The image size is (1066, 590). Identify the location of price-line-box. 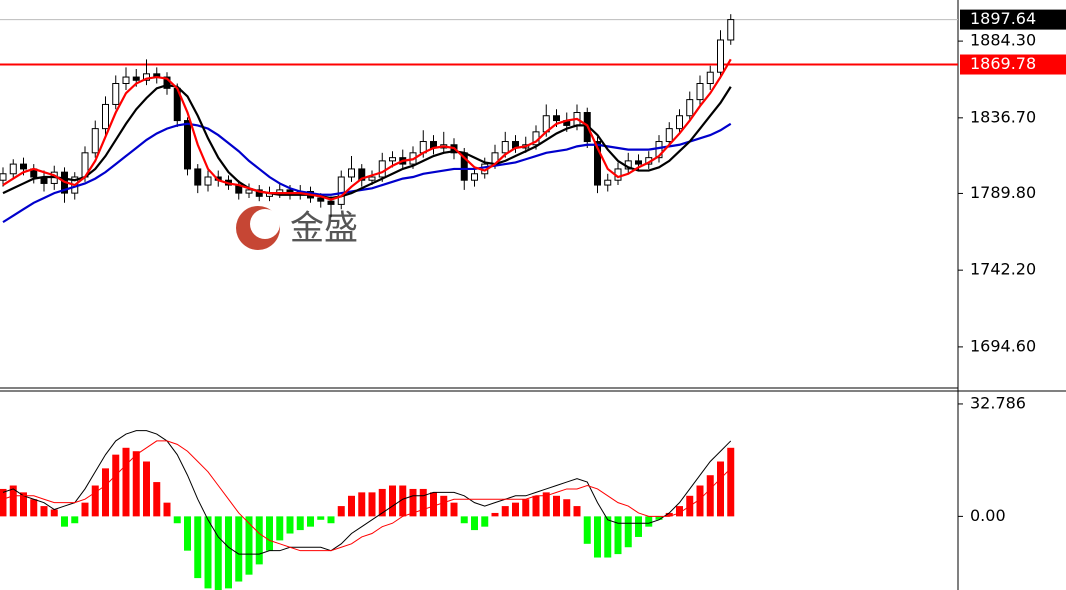
(1013, 64).